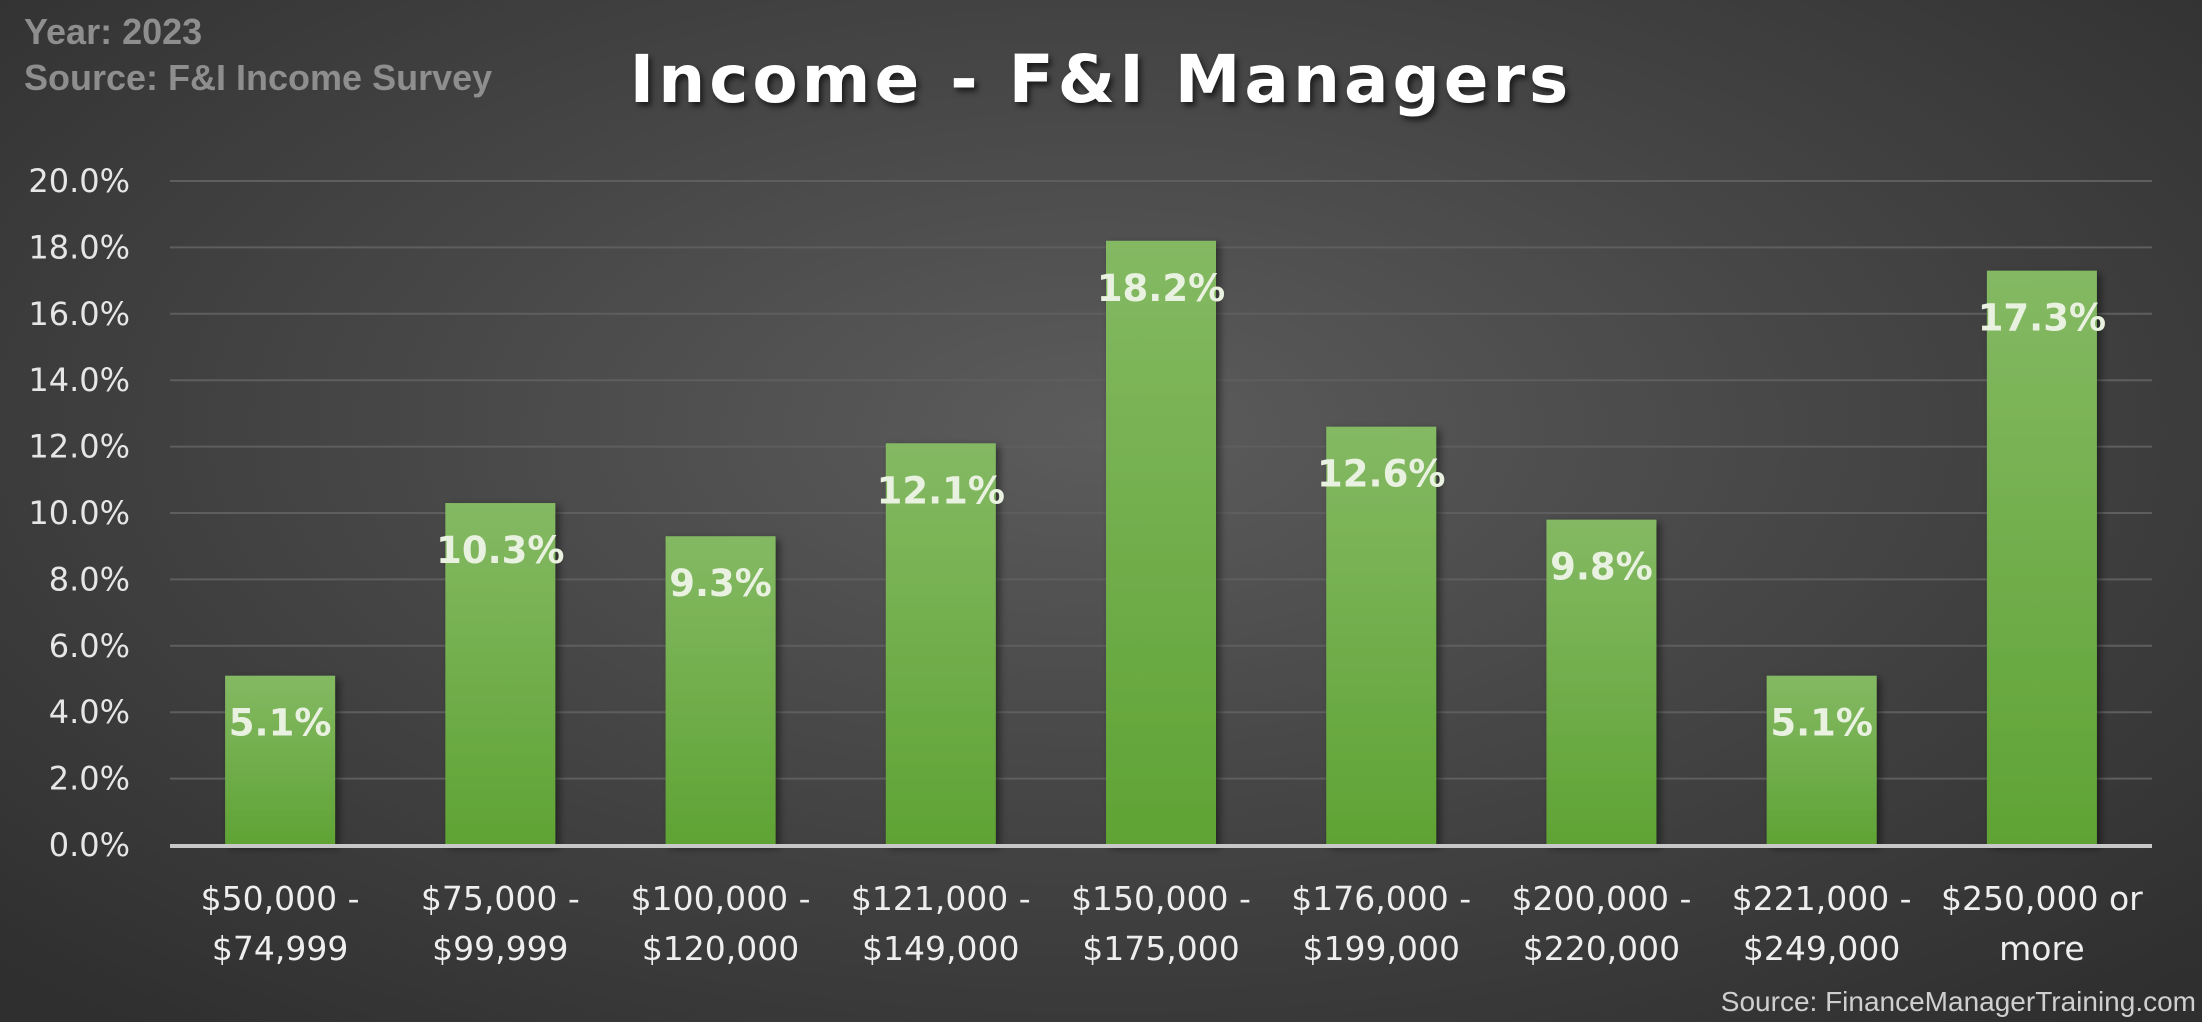 The width and height of the screenshot is (2202, 1022). I want to click on y-tick-label: 16.0%, so click(79, 314).